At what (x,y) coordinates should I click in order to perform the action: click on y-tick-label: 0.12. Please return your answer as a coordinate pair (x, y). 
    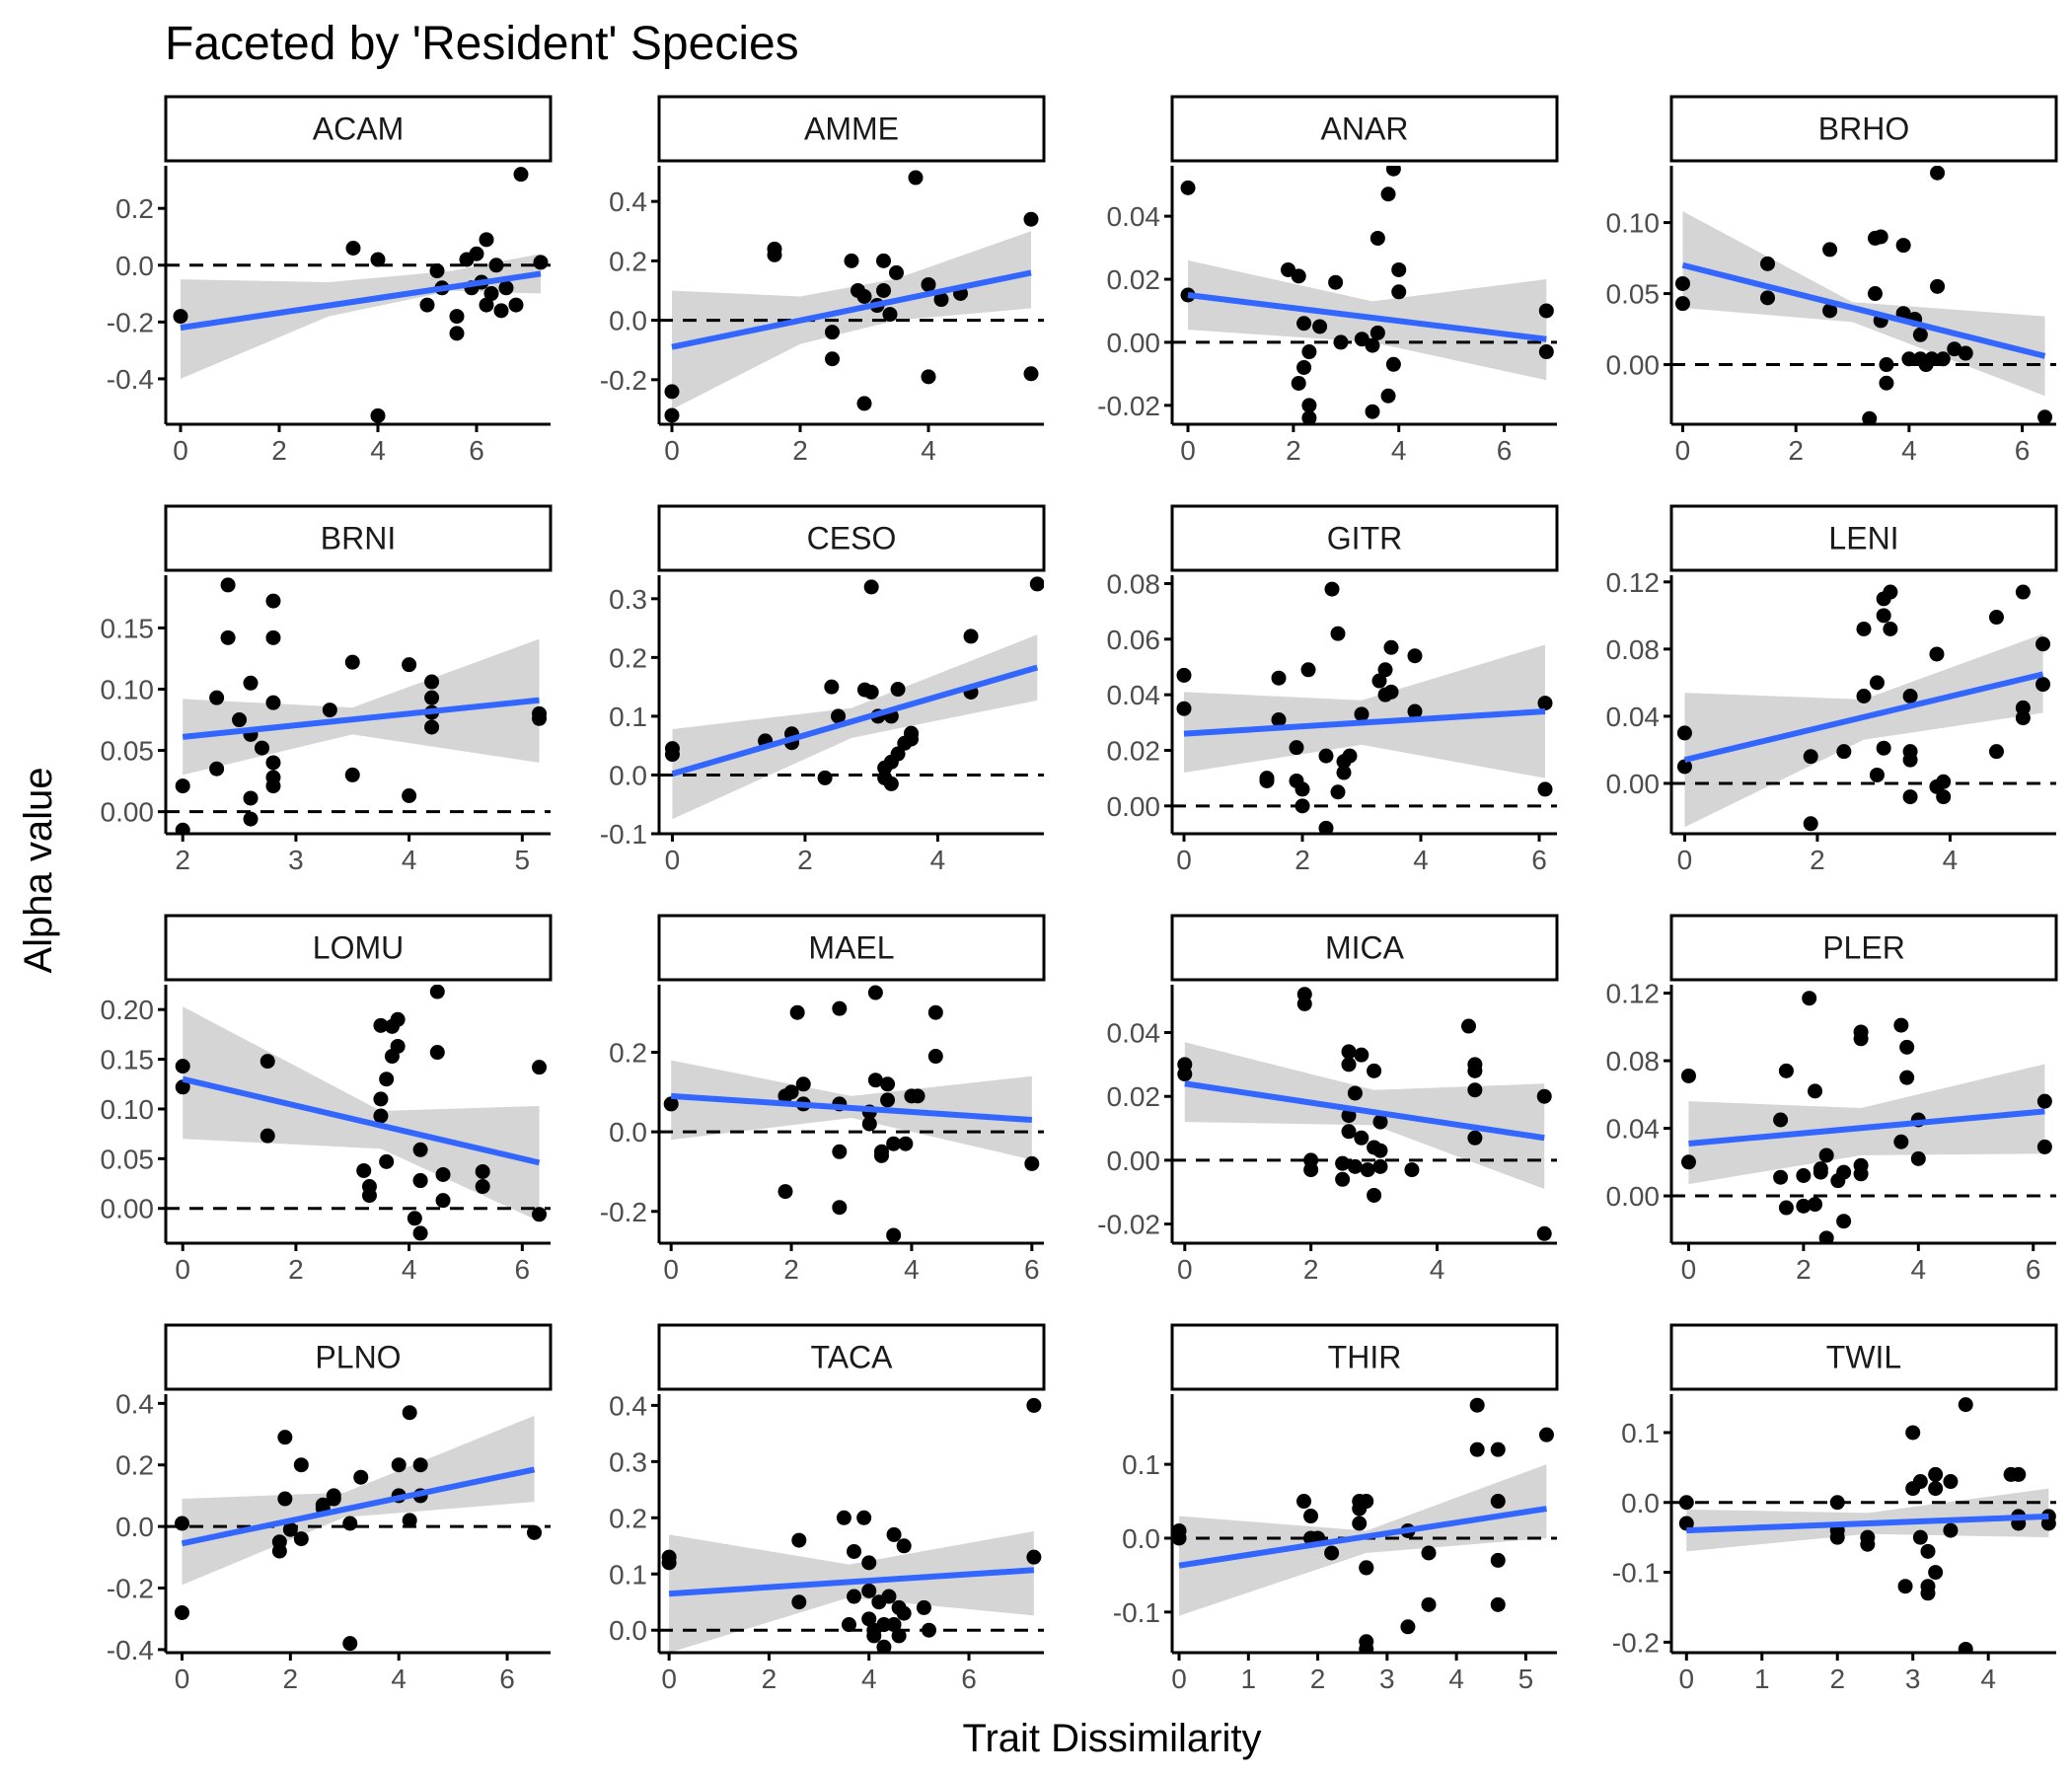
    Looking at the image, I should click on (1633, 994).